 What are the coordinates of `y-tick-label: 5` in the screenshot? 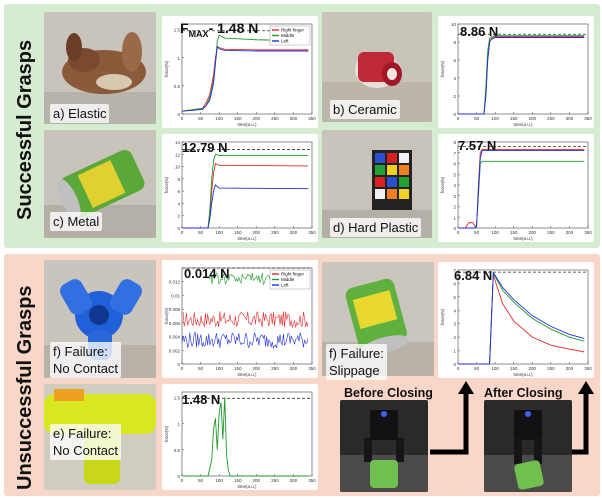 It's located at (454, 297).